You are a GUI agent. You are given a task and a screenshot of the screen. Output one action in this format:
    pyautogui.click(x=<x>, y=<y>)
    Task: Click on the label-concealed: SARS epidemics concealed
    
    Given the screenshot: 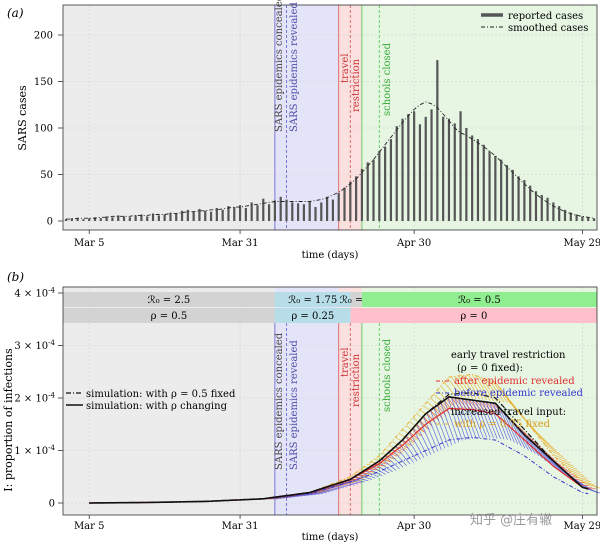 What is the action you would take?
    pyautogui.click(x=279, y=66)
    